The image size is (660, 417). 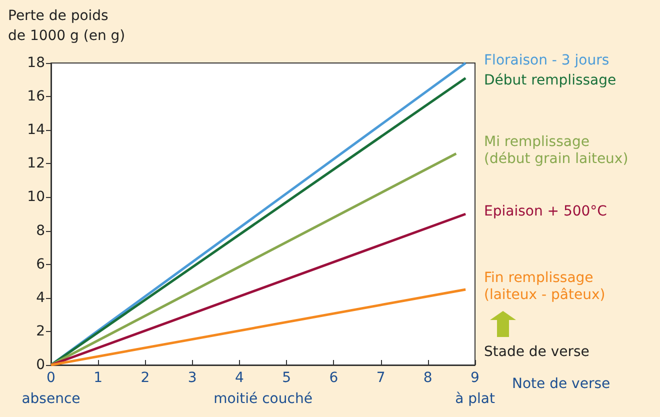 I want to click on y-tick-label: 2, so click(x=40, y=331).